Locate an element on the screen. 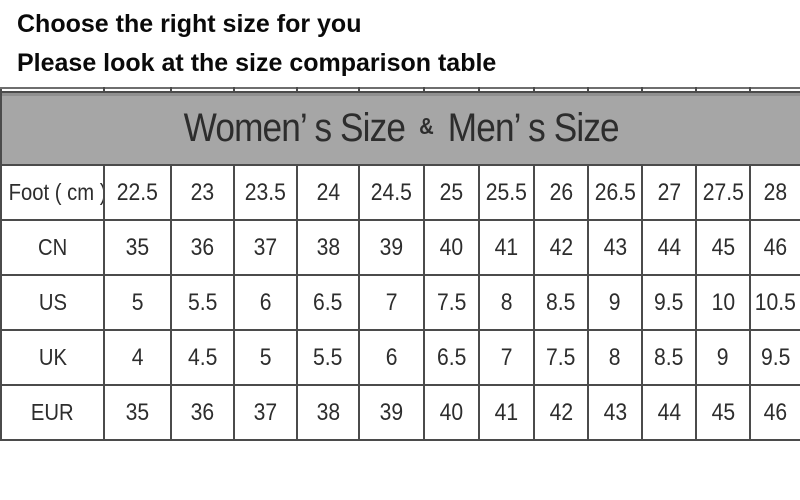  table-row-eur: EUR 35 36 37 38 39 40 41 42 43 44 45 46 is located at coordinates (400, 412).